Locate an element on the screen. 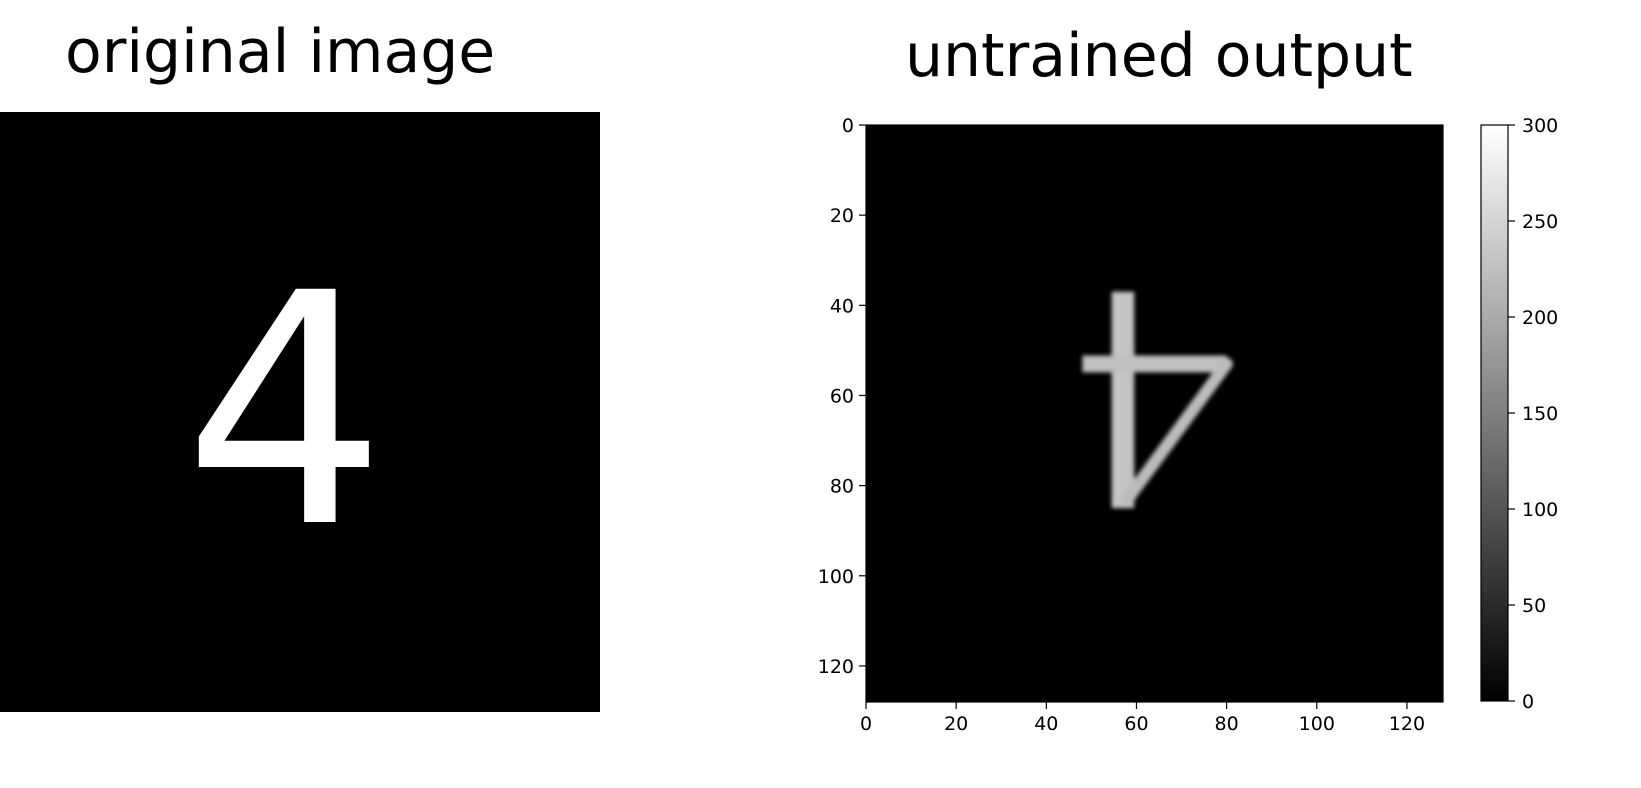 This screenshot has width=1641, height=788. y-tick-label: 40 is located at coordinates (842, 306).